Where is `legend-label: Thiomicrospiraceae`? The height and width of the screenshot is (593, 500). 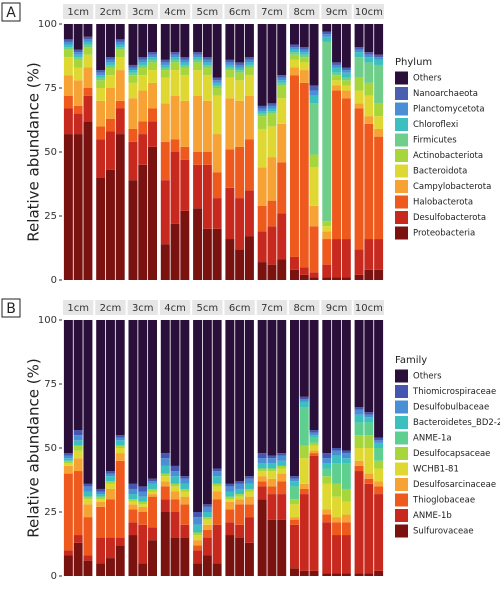
legend-label: Thiomicrospiraceae is located at coordinates (454, 392).